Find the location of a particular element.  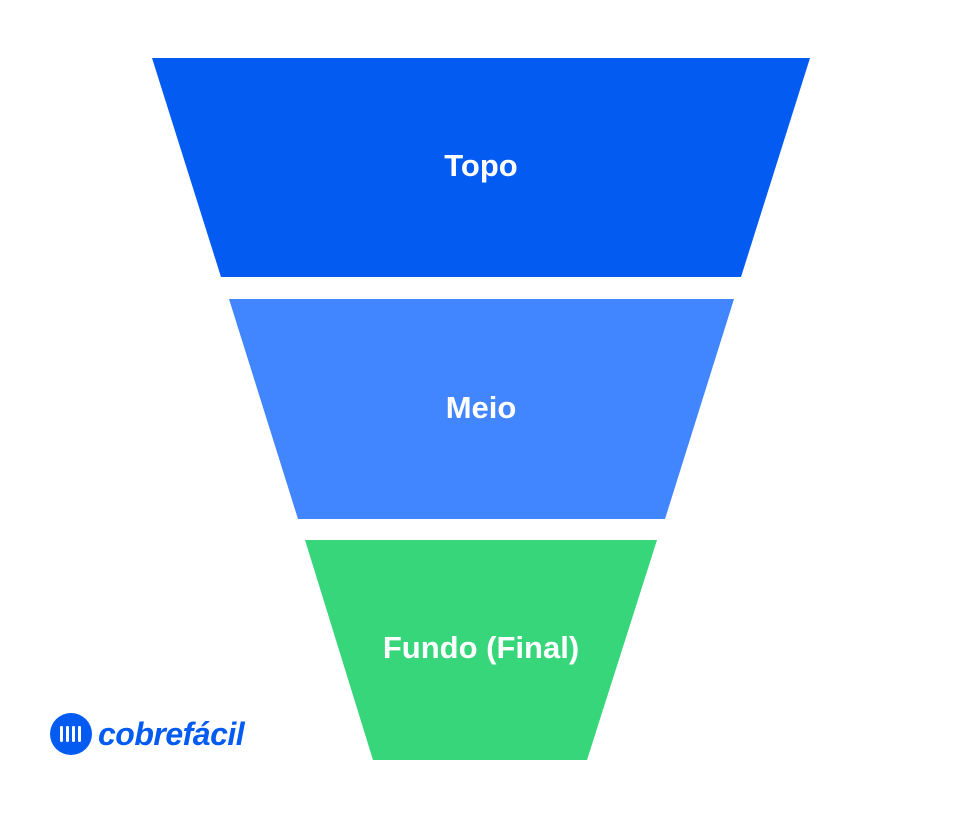

funnel-stage-bottom-label: Fundo (Final) is located at coordinates (481, 647).